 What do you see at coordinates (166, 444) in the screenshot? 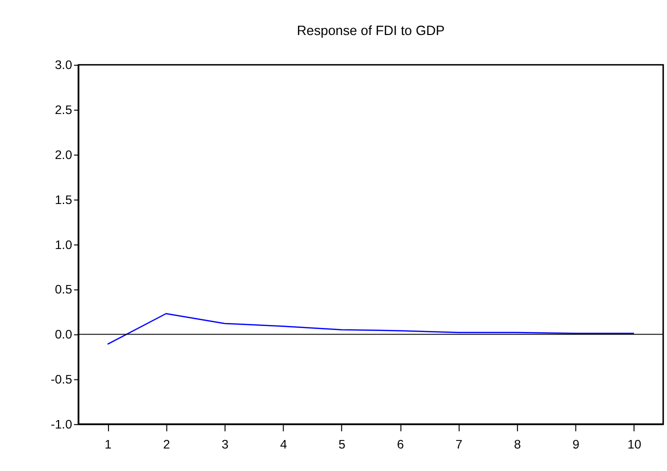
I see `x-tick-label: 2` at bounding box center [166, 444].